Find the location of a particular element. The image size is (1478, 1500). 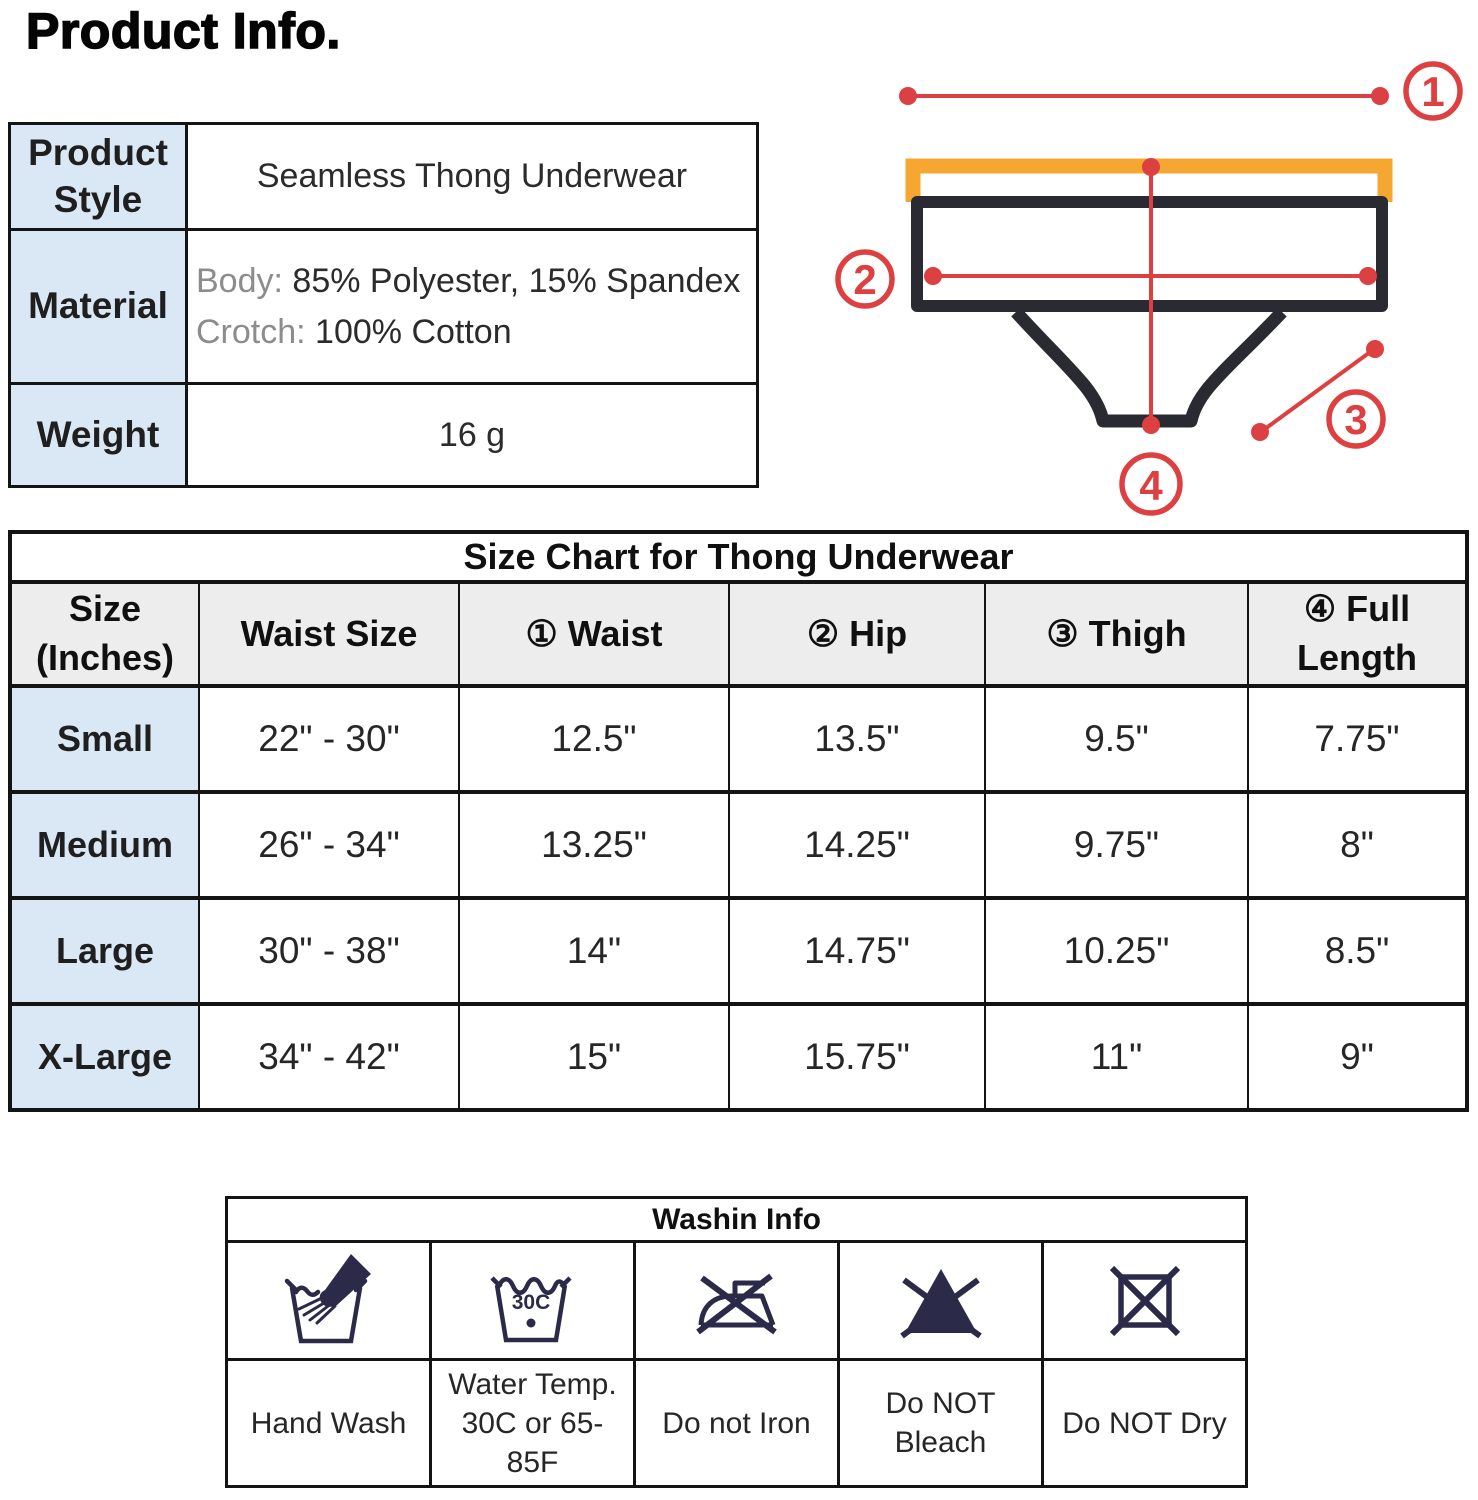

hand-wash-cell is located at coordinates (328, 1300).